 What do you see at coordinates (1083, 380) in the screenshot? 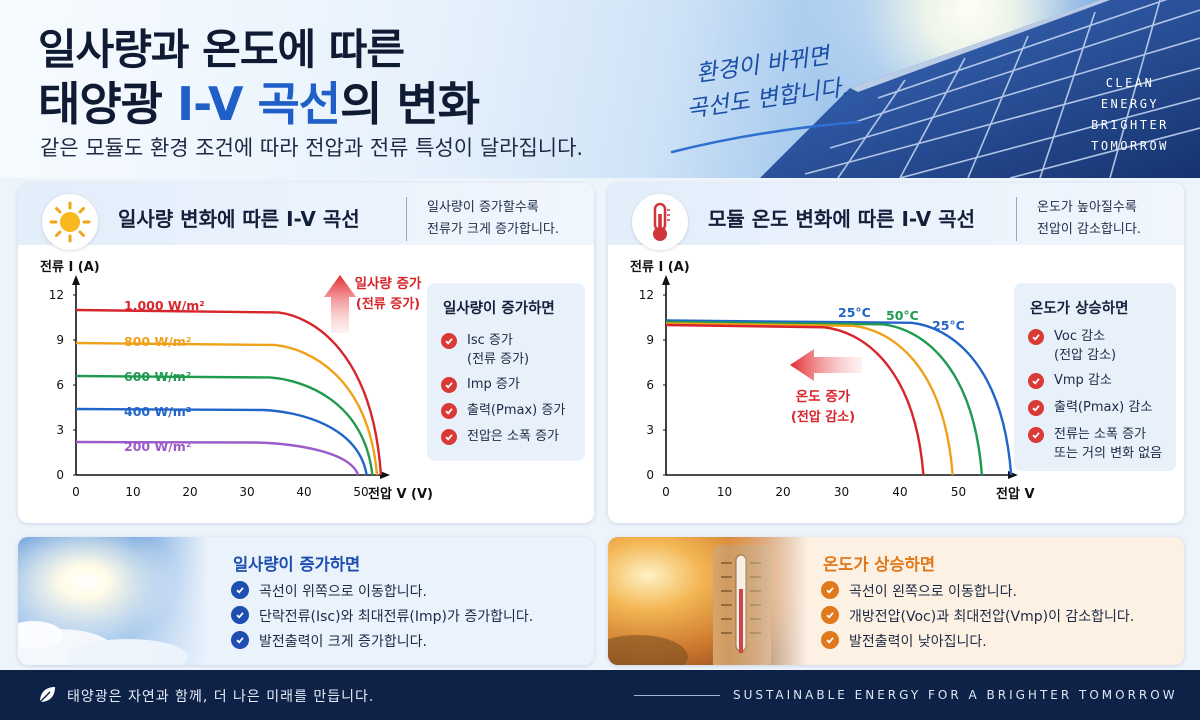
I see `info-item-text: Vmp 감소` at bounding box center [1083, 380].